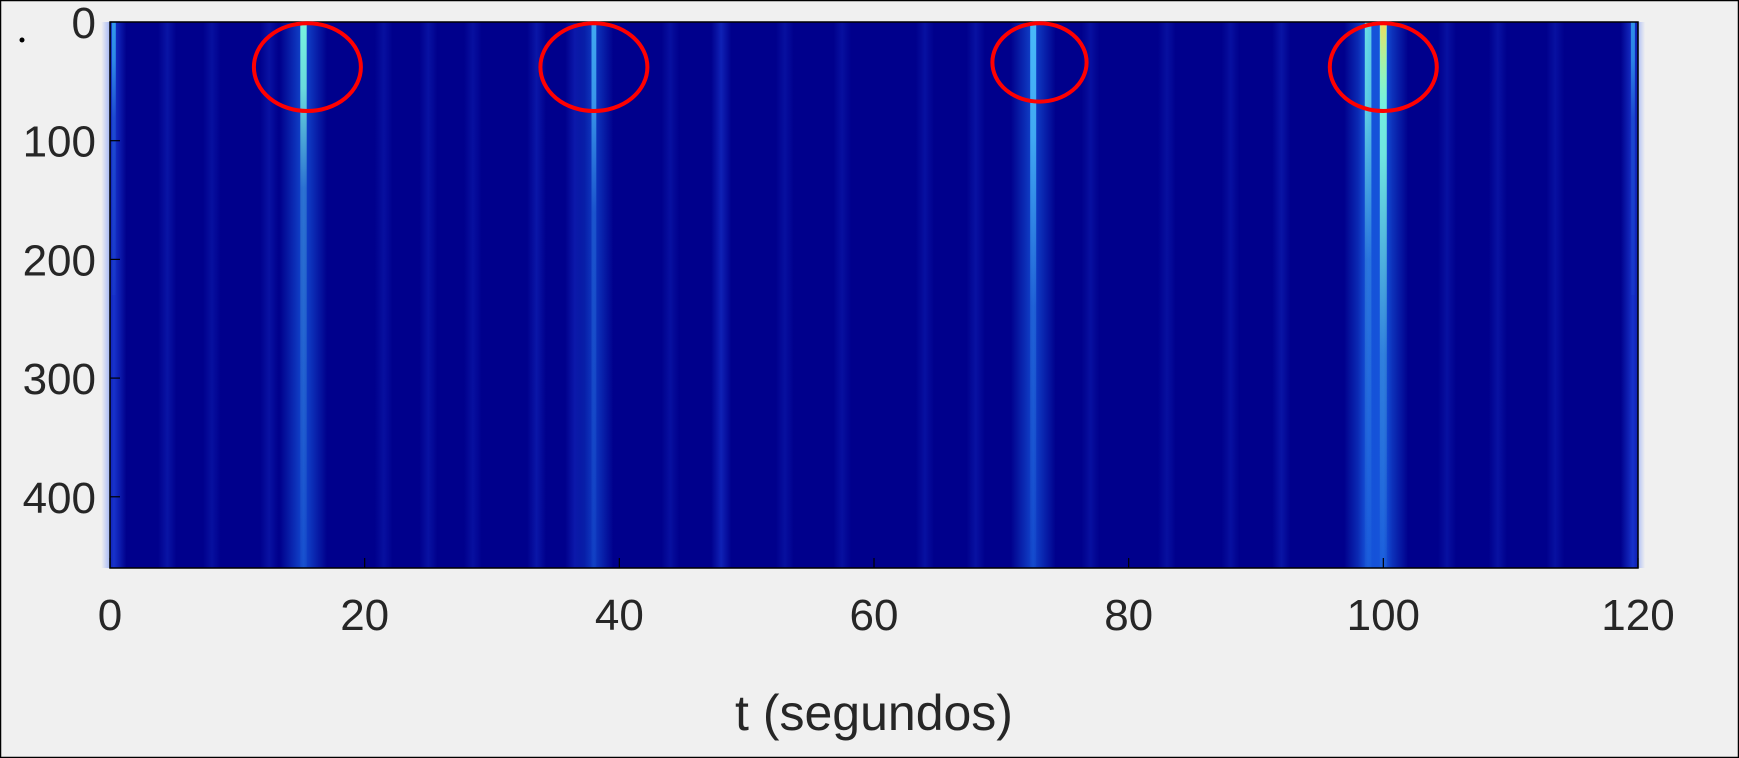 This screenshot has width=1739, height=758. Describe the element at coordinates (1383, 64) in the screenshot. I see `event-hot-top` at that location.